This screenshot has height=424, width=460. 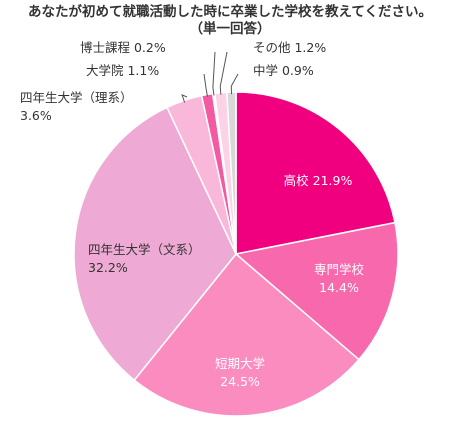 I want to click on slice-3-value: 24.5%, so click(x=240, y=381).